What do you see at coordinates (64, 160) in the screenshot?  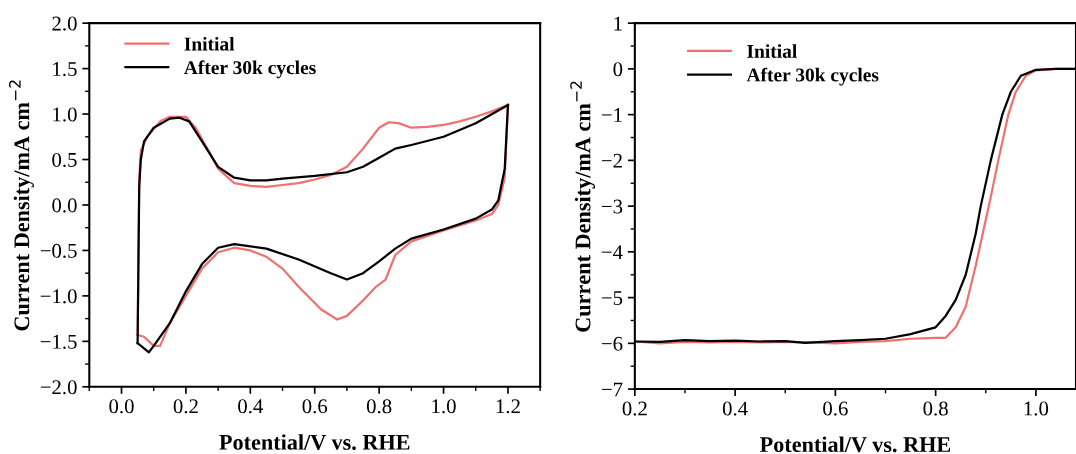 I see `y-tick-label: 0.5` at bounding box center [64, 160].